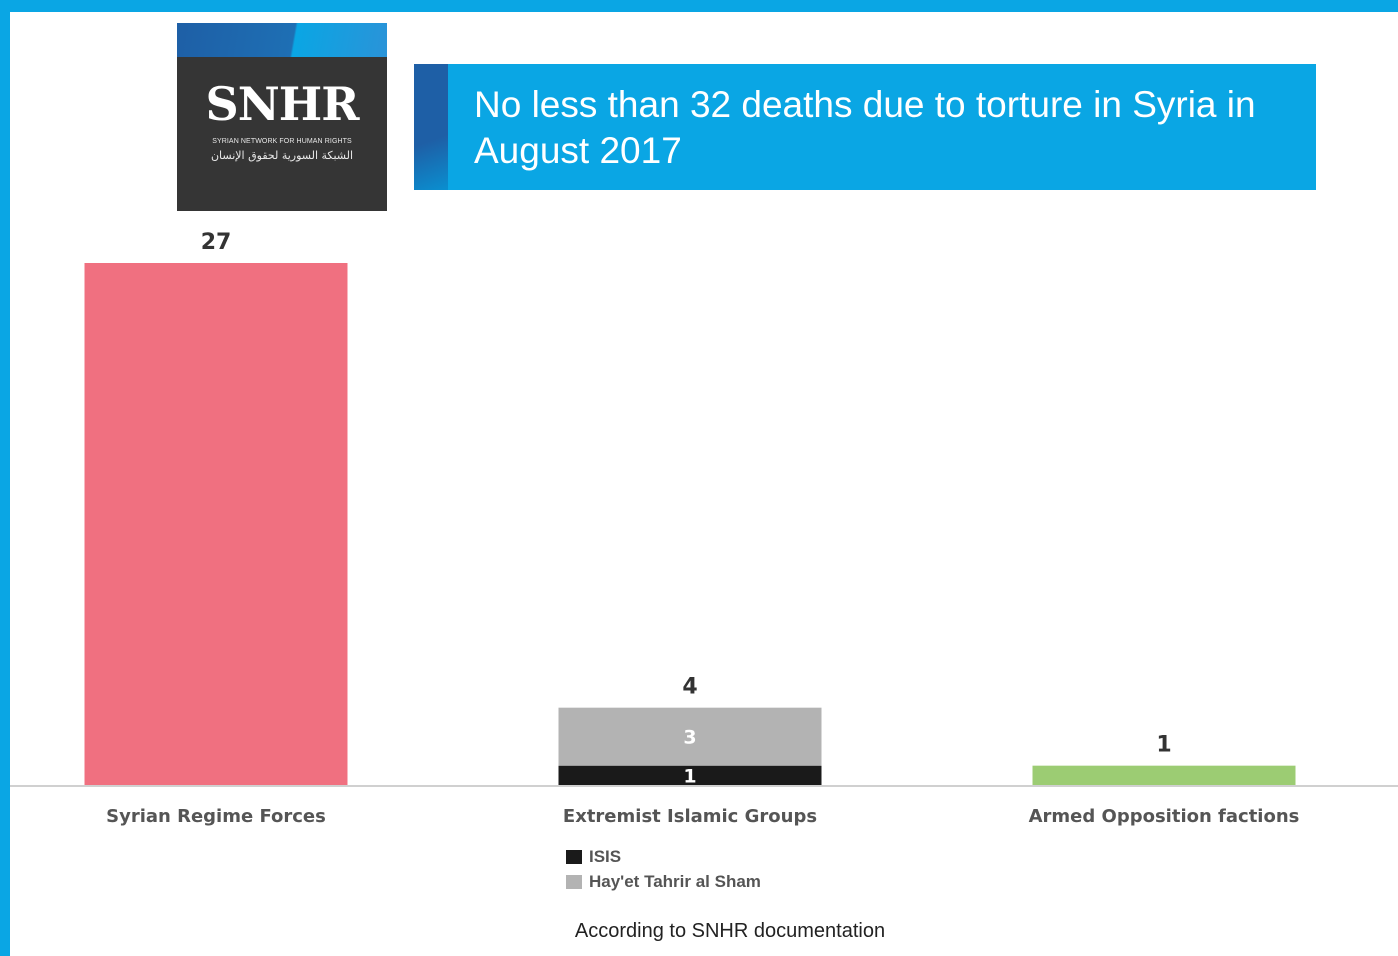 Image resolution: width=1398 pixels, height=956 pixels. Describe the element at coordinates (689, 687) in the screenshot. I see `total-label-1: 4` at that location.